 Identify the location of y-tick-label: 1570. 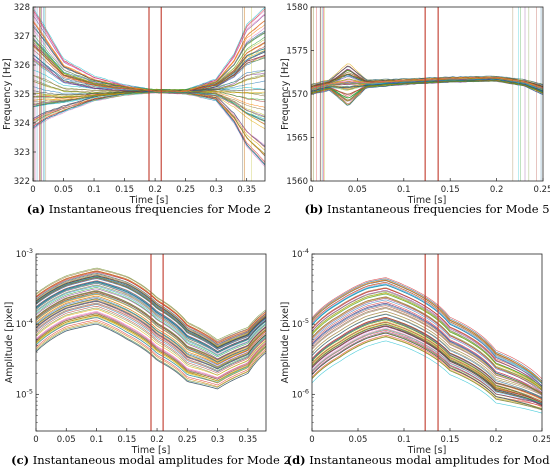
(297, 95).